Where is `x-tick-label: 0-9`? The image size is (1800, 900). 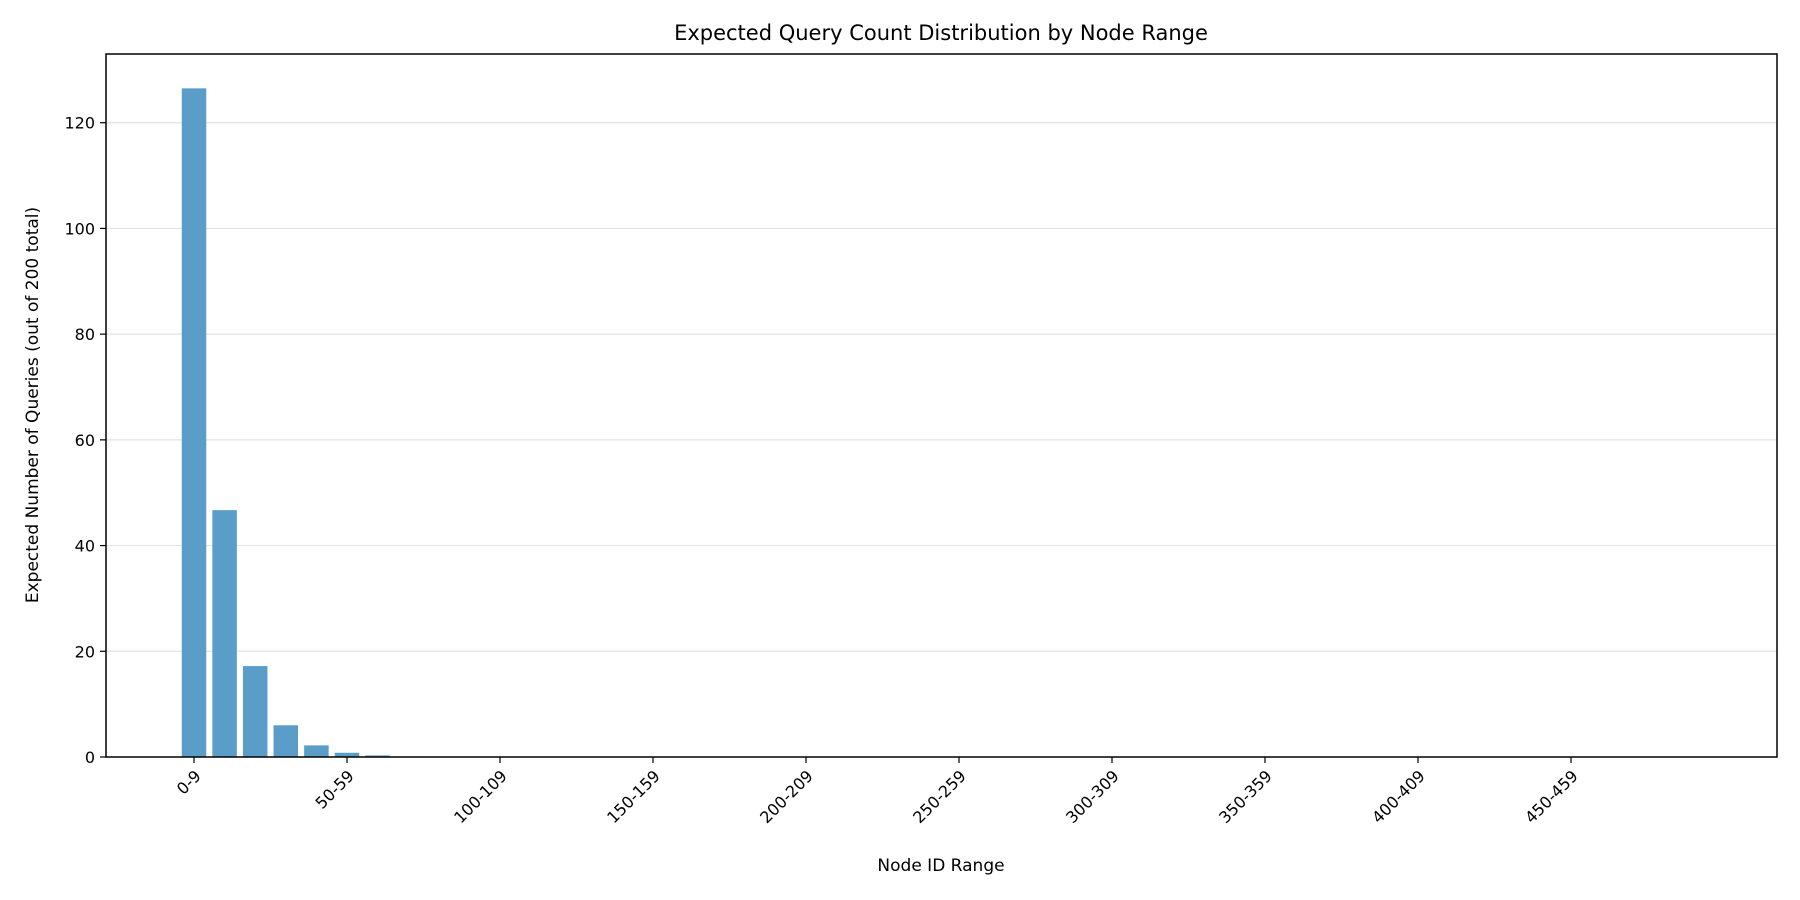 x-tick-label: 0-9 is located at coordinates (189, 782).